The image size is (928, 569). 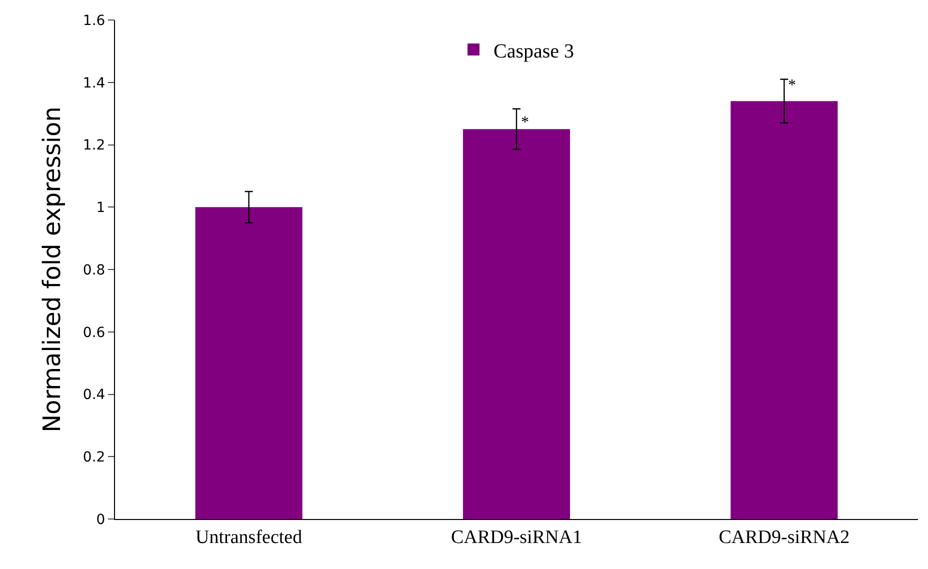 I want to click on y-tick-label: 0.2, so click(x=94, y=458).